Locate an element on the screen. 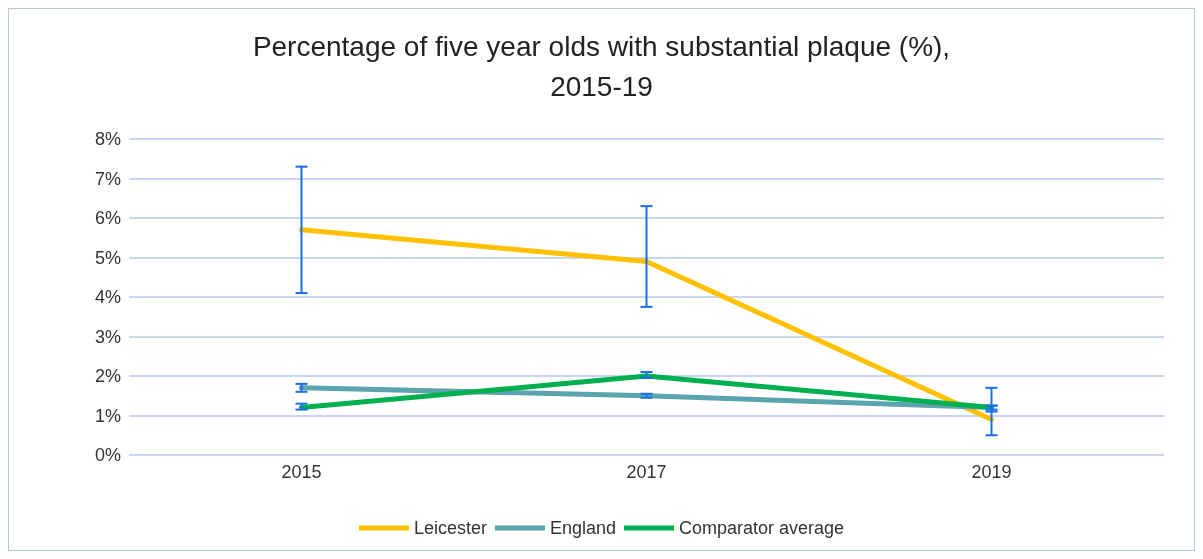 The image size is (1203, 559). y-tick-label: 0% is located at coordinates (107, 455).